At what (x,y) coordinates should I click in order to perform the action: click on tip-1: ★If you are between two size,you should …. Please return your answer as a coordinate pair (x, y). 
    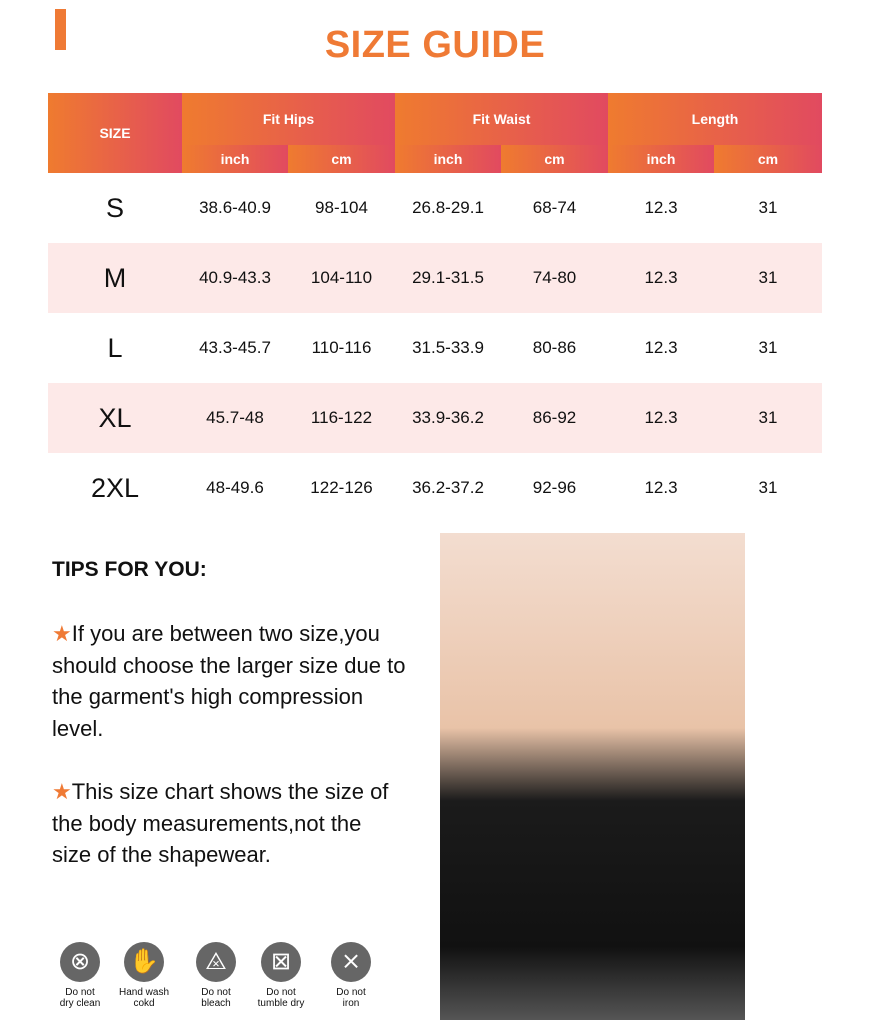
    Looking at the image, I should click on (229, 681).